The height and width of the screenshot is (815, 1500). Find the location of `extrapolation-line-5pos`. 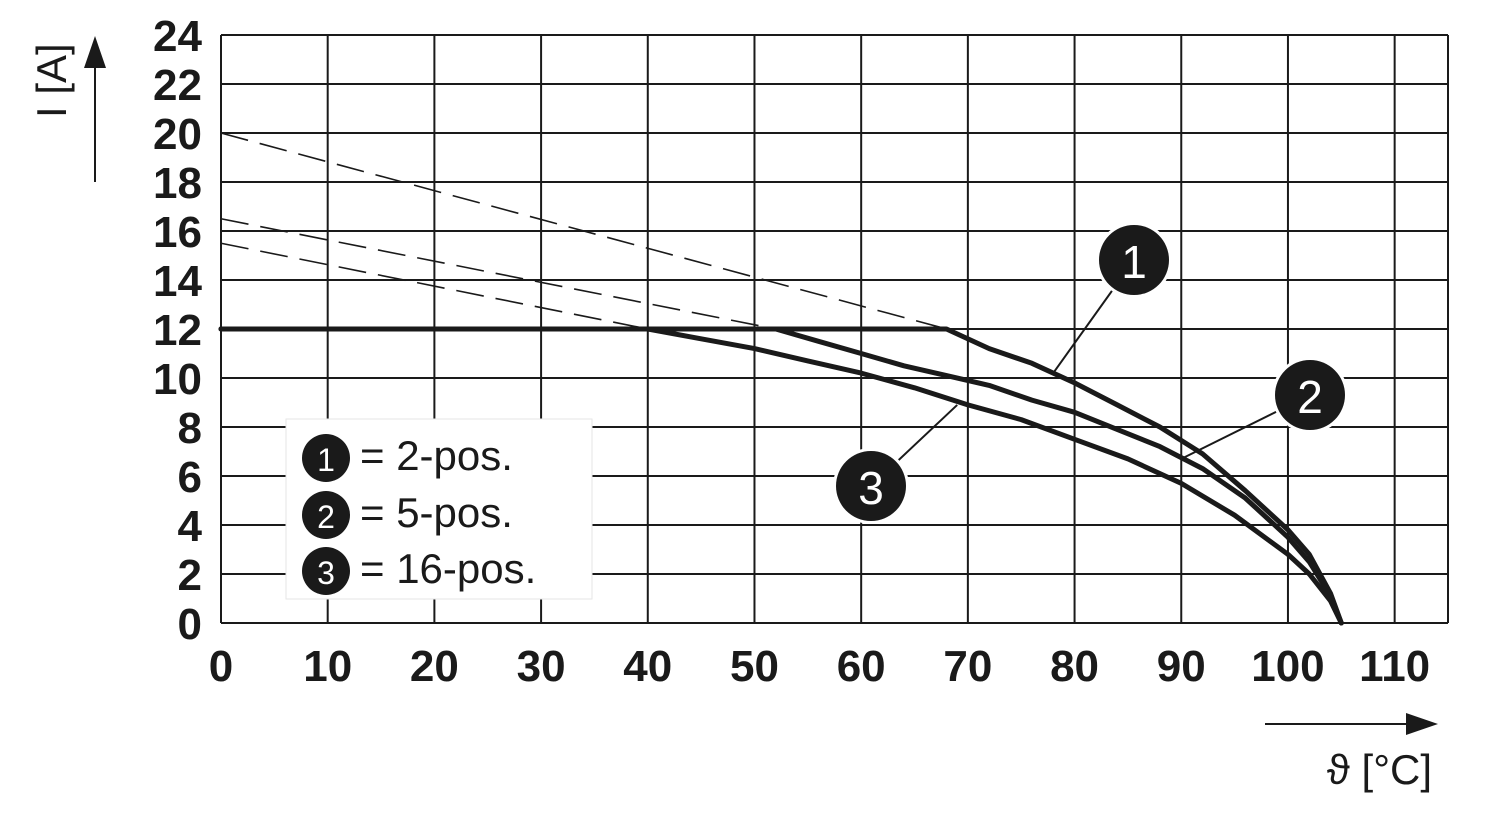

extrapolation-line-5pos is located at coordinates (498, 273).